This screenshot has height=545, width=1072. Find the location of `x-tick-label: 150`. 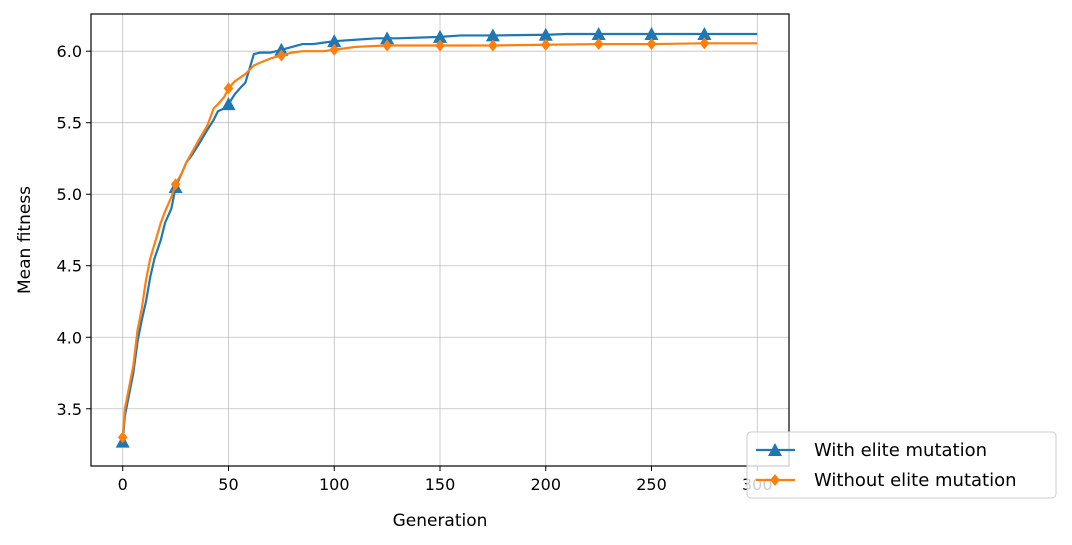

x-tick-label: 150 is located at coordinates (440, 484).